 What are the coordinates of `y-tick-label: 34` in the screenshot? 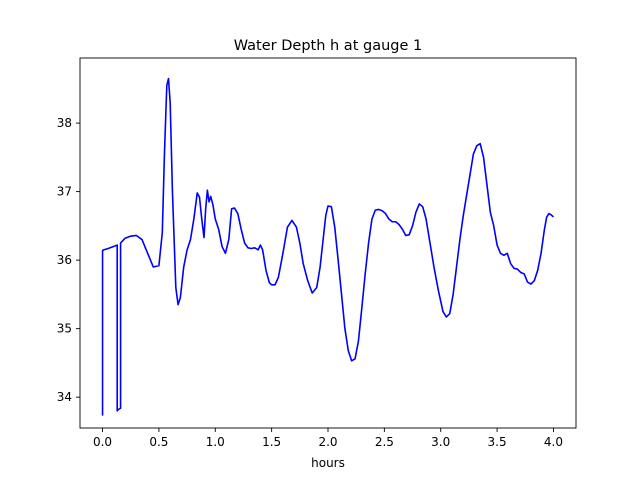 It's located at (64, 397).